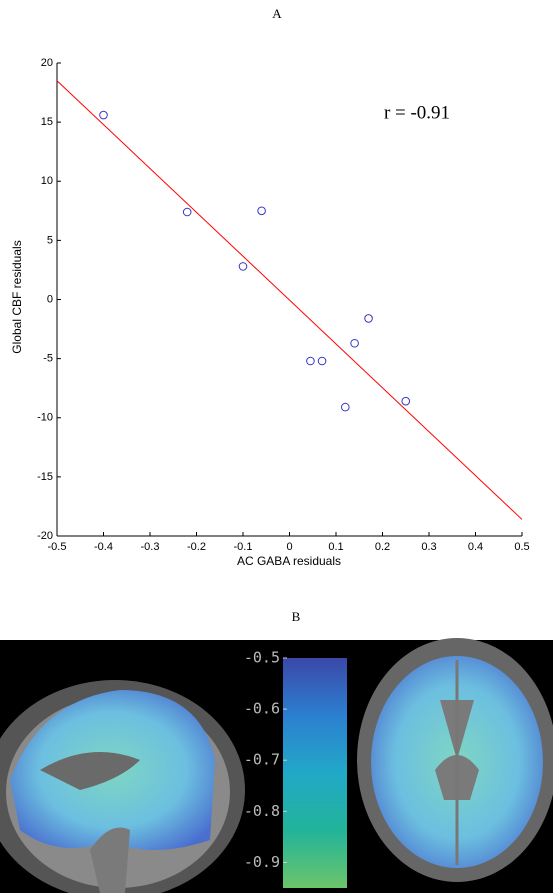 The width and height of the screenshot is (553, 893). I want to click on y-axis-label: Global CBF residuals, so click(17, 296).